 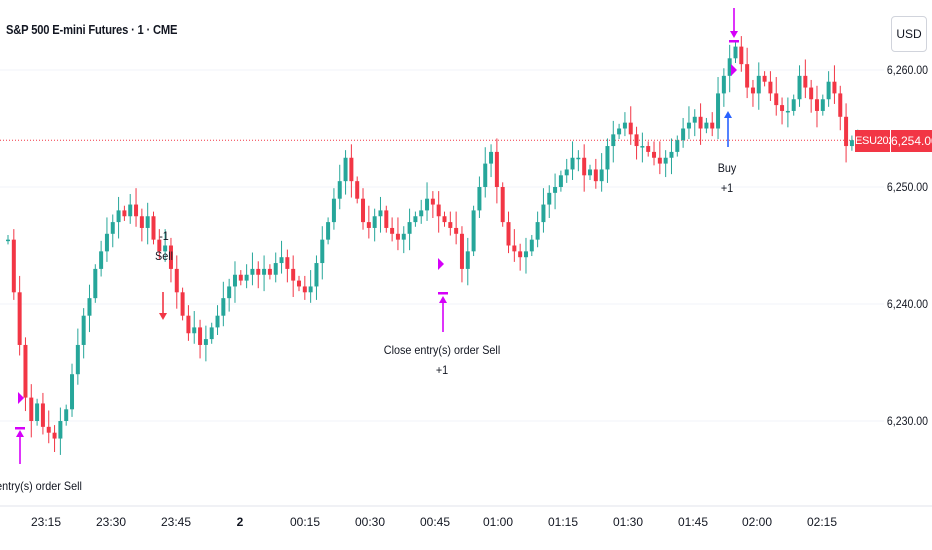 I want to click on currency-button: USD, so click(x=909, y=34).